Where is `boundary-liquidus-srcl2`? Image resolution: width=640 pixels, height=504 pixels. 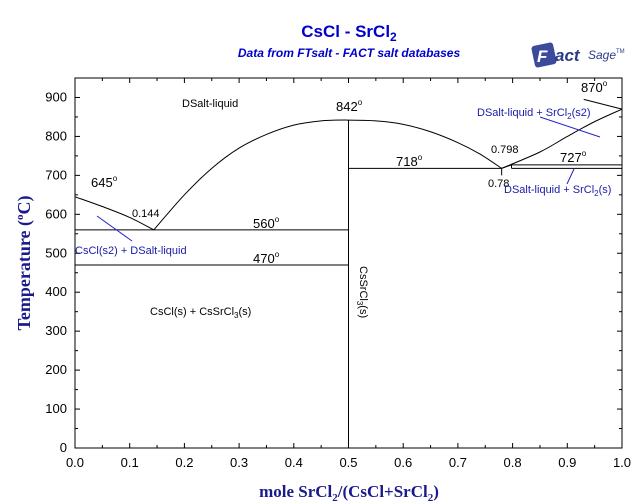
boundary-liquidus-srcl2 is located at coordinates (562, 138).